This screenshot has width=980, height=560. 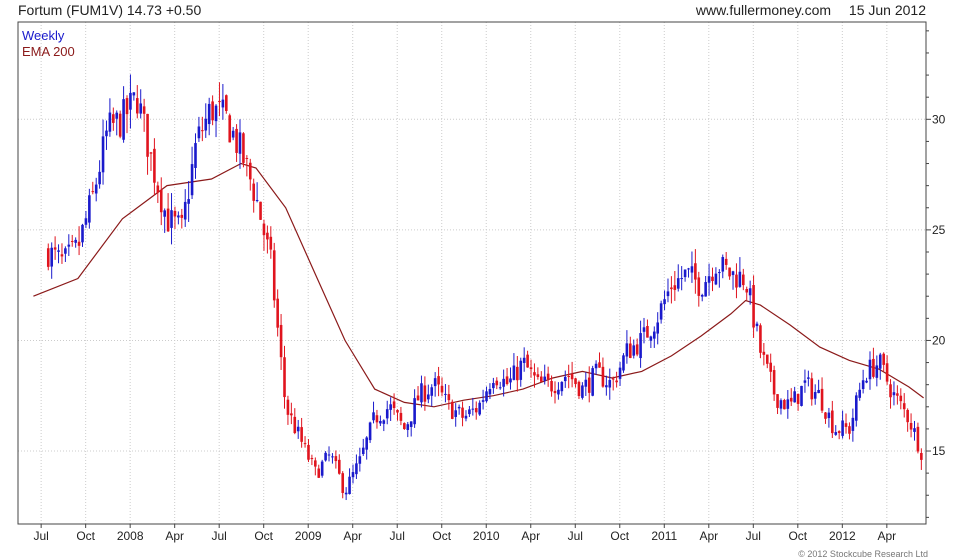 What do you see at coordinates (863, 554) in the screenshot?
I see `copyright-notice: © 2012 Stockcube Research Ltd` at bounding box center [863, 554].